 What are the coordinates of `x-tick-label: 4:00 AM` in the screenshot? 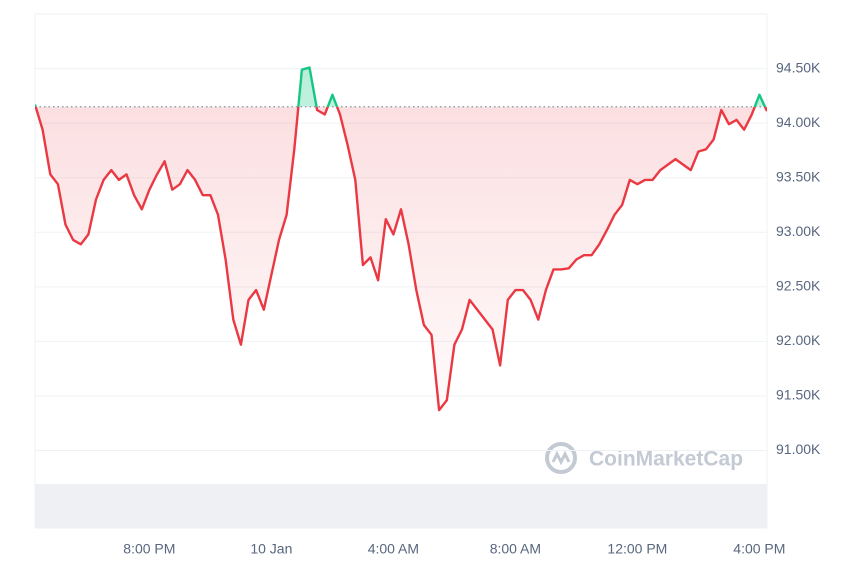 It's located at (393, 549).